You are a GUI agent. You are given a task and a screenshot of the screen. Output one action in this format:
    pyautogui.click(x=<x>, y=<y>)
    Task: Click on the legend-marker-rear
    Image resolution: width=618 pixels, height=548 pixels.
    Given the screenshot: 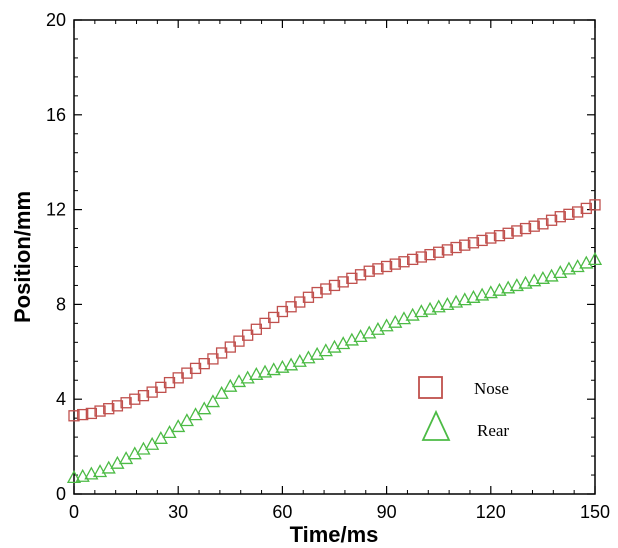 What is the action you would take?
    pyautogui.click(x=436, y=425)
    